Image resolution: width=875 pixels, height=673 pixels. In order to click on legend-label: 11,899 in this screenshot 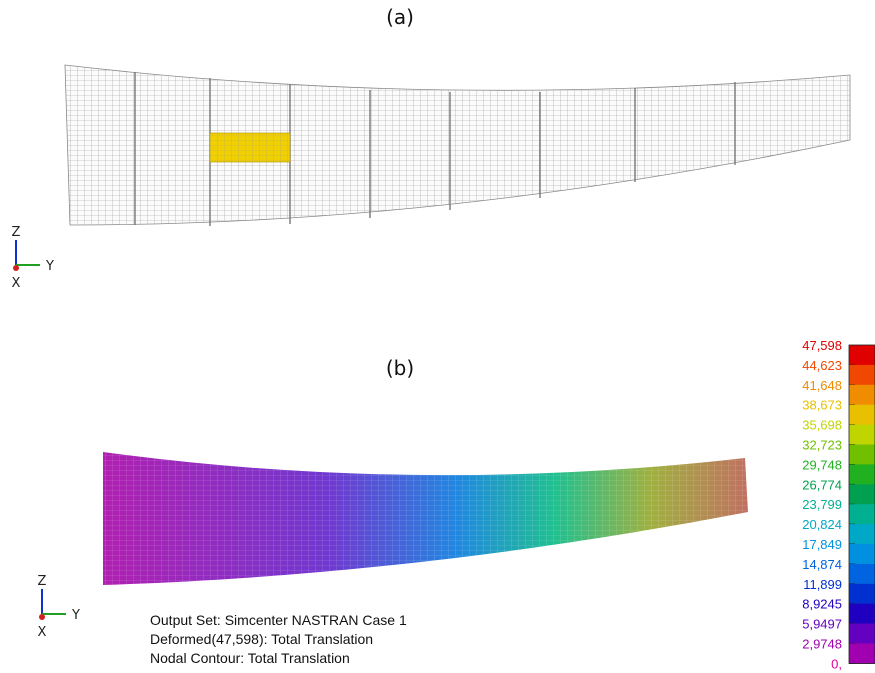, I will do `click(822, 584)`.